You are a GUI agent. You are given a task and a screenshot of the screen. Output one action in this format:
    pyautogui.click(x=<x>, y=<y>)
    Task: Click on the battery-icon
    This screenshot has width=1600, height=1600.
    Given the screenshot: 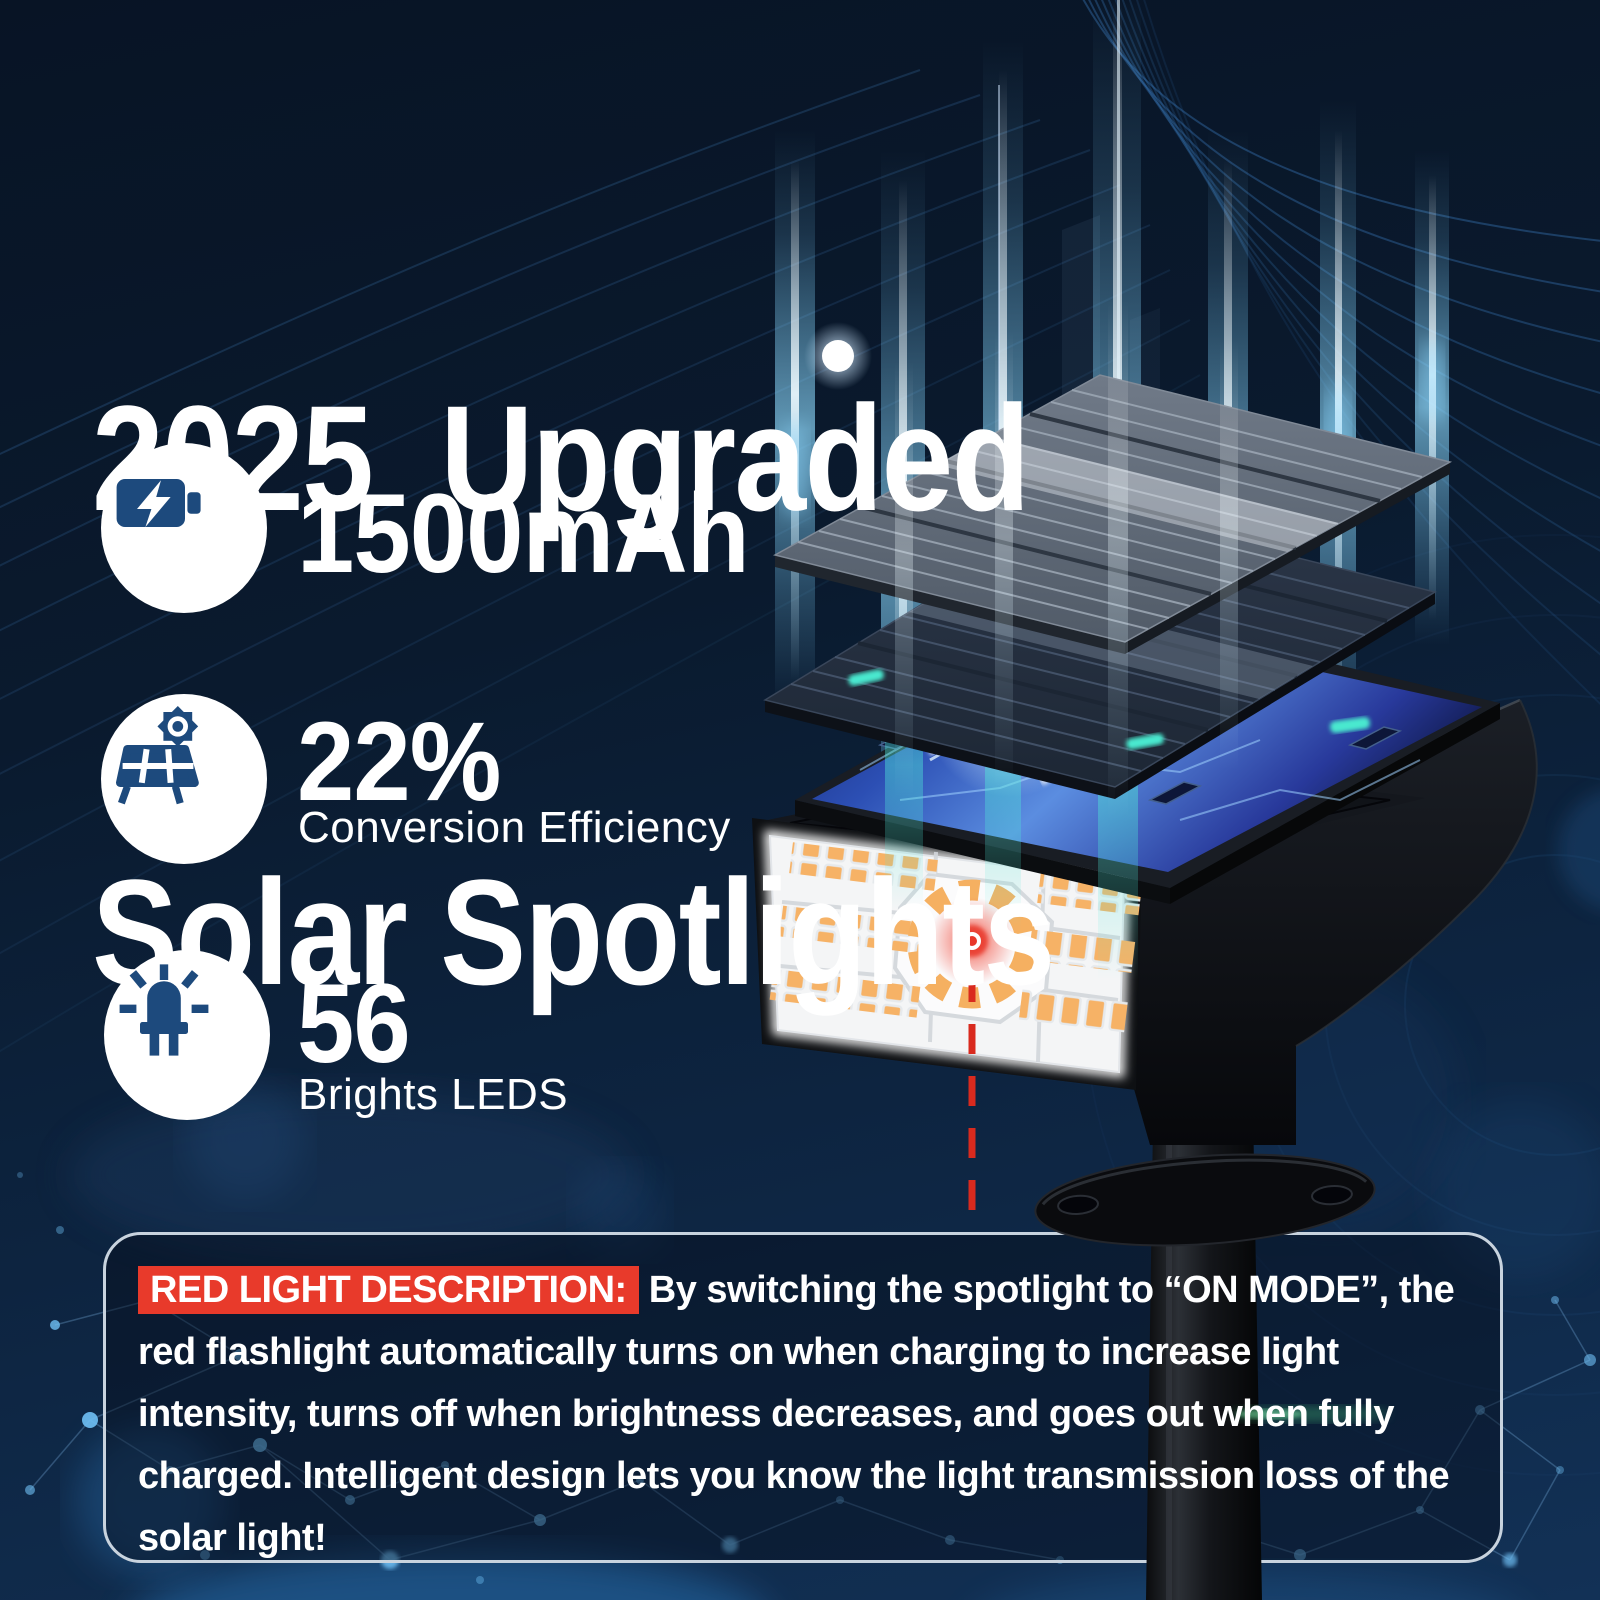 What is the action you would take?
    pyautogui.click(x=184, y=528)
    